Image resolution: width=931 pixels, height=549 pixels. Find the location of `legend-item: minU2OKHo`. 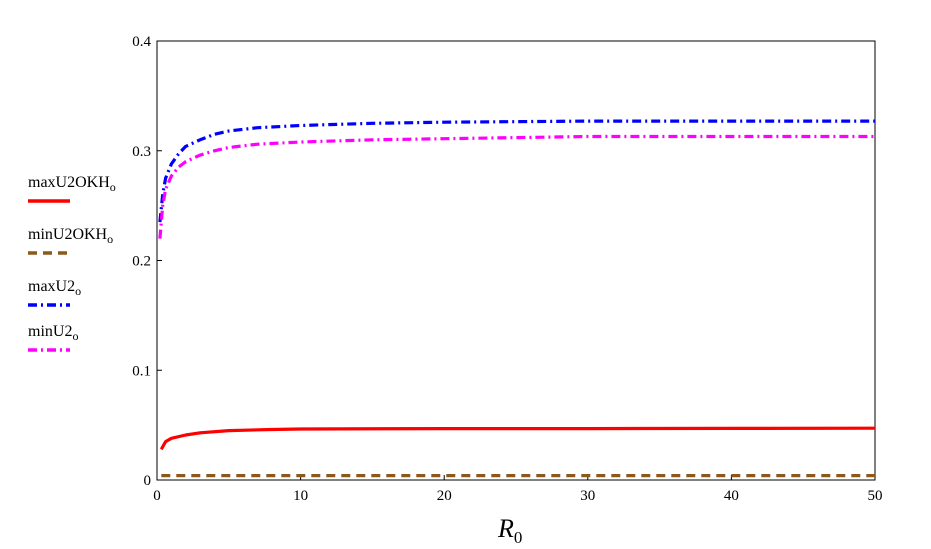

legend-item: minU2OKHo is located at coordinates (98, 241).